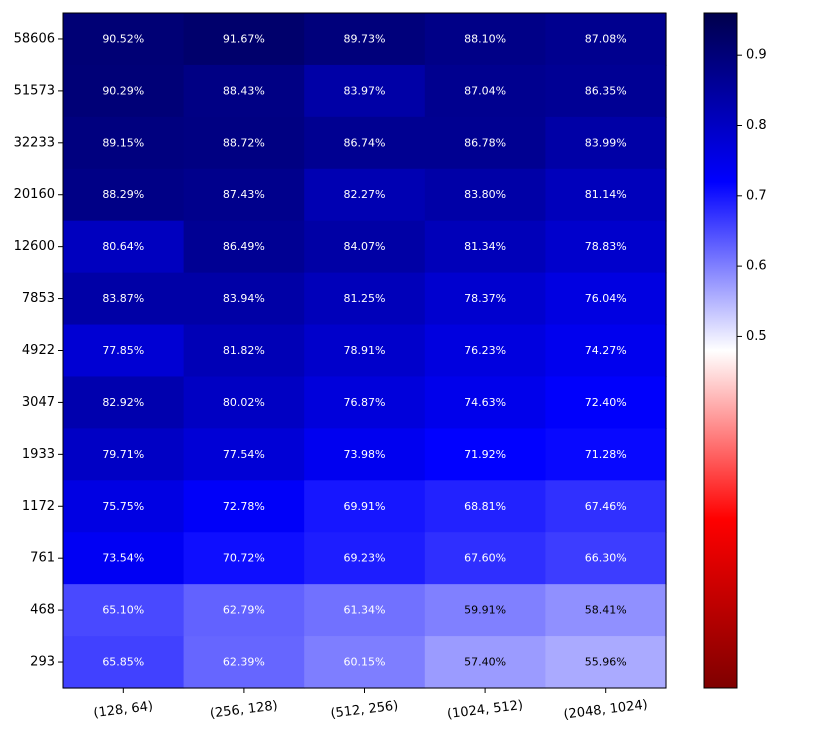 This screenshot has height=738, width=830. I want to click on cell-value-label: 81.34%, so click(485, 246).